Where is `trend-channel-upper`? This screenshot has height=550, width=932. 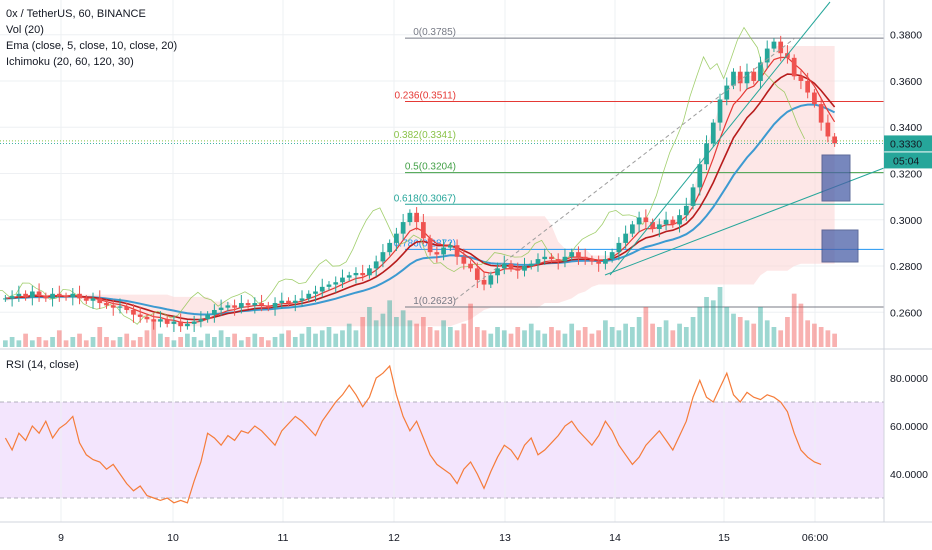 trend-channel-upper is located at coordinates (720, 138).